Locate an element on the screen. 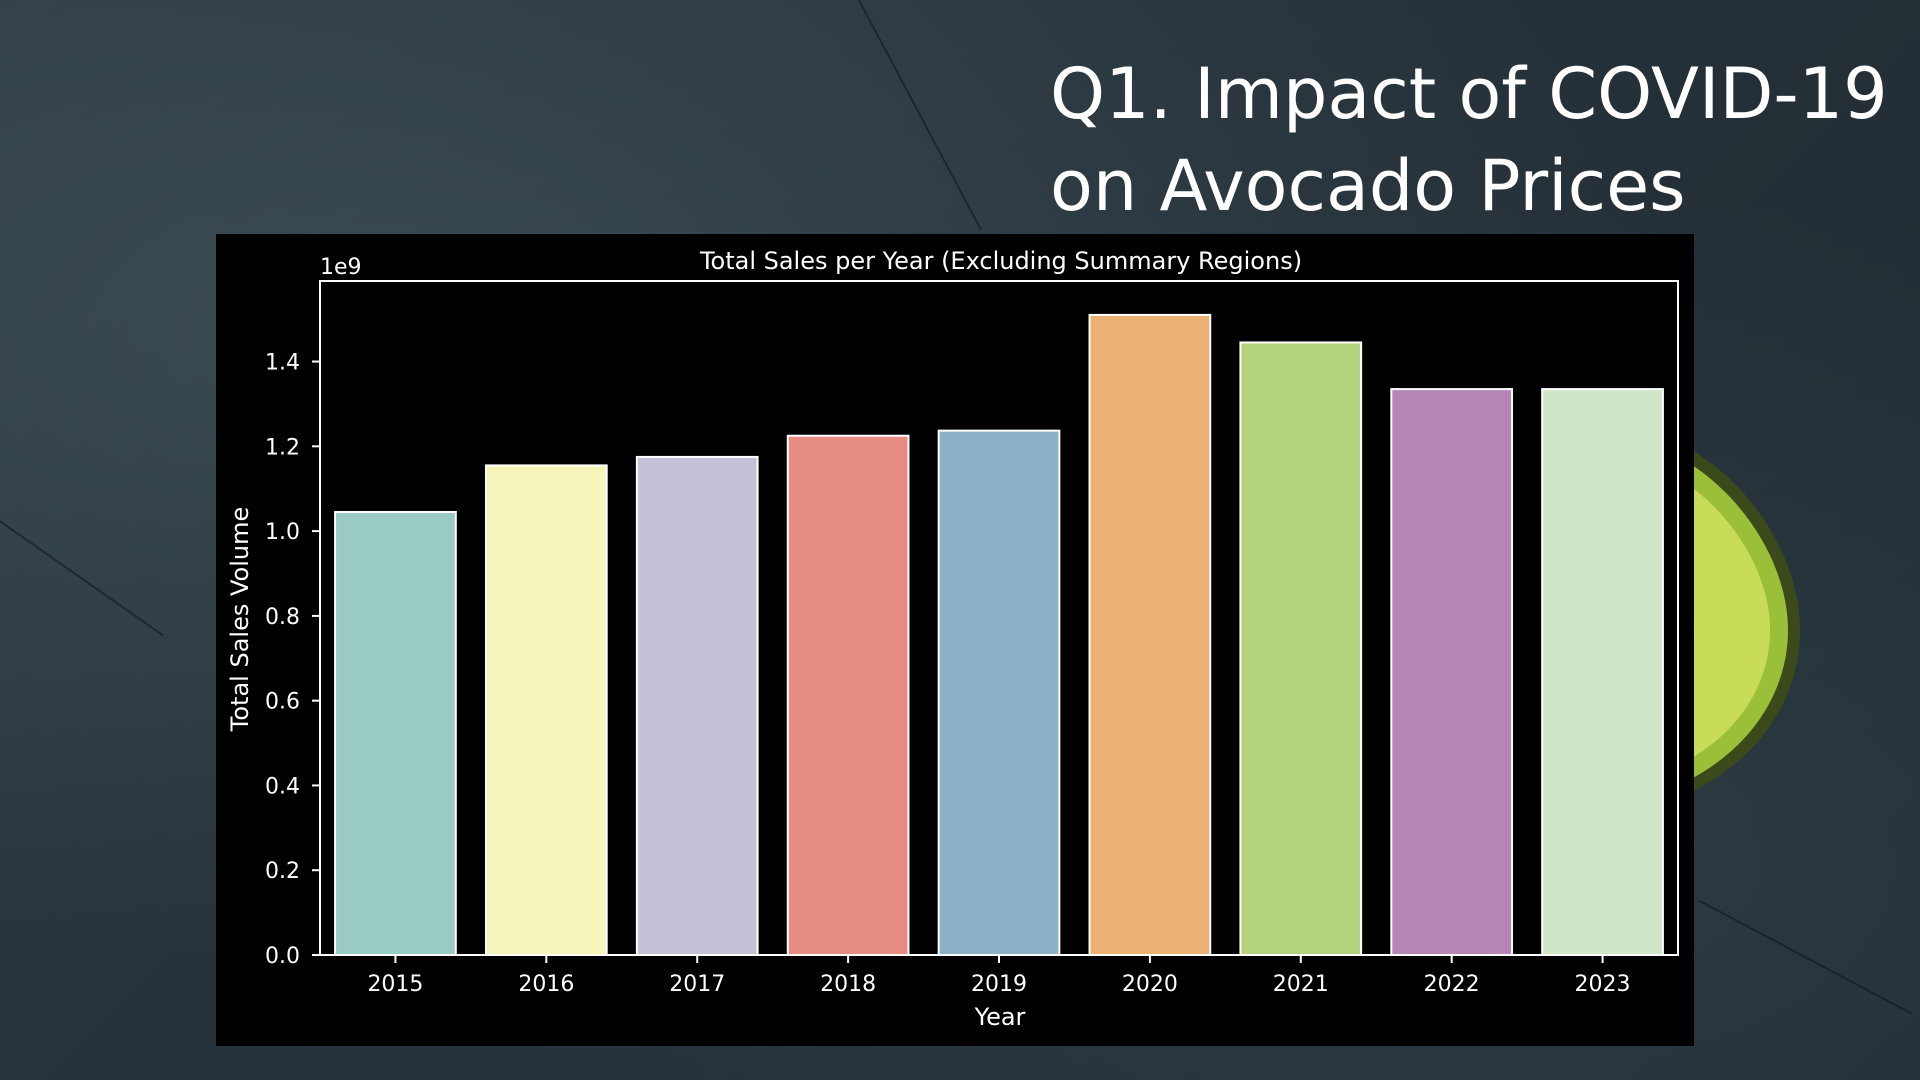  slide-title-line-1: Q1. Impact of COVID-19 is located at coordinates (1469, 94).